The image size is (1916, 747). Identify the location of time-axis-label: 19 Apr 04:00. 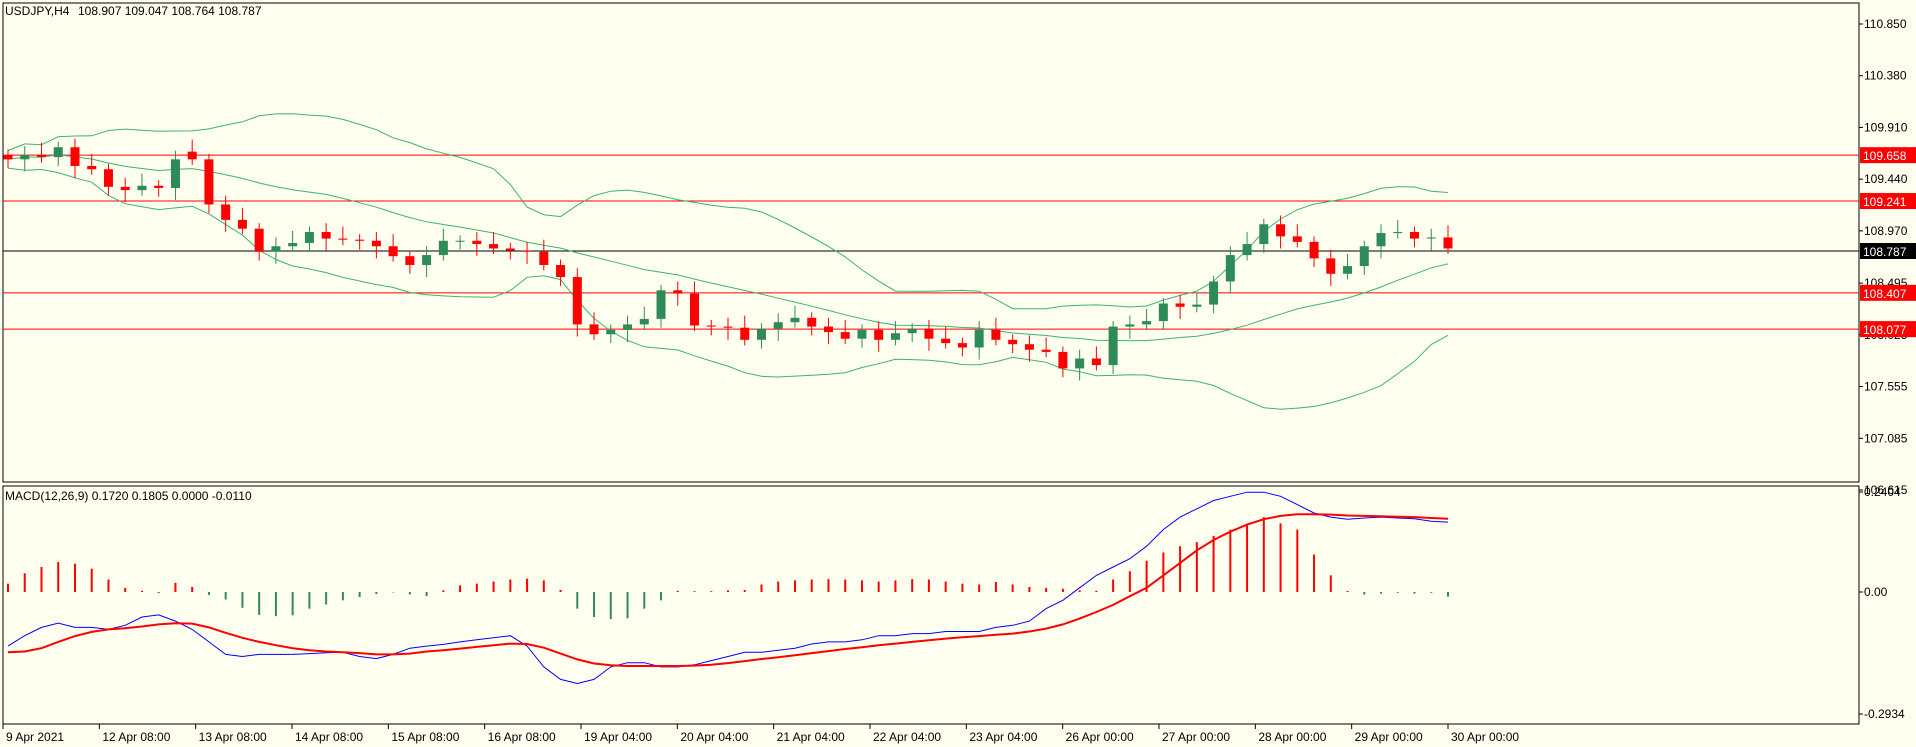
(618, 737).